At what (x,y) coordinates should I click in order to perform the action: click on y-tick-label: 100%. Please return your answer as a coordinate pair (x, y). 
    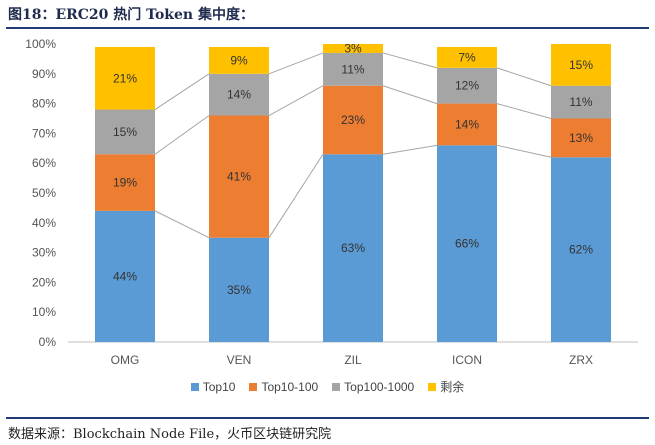
    Looking at the image, I should click on (40, 44).